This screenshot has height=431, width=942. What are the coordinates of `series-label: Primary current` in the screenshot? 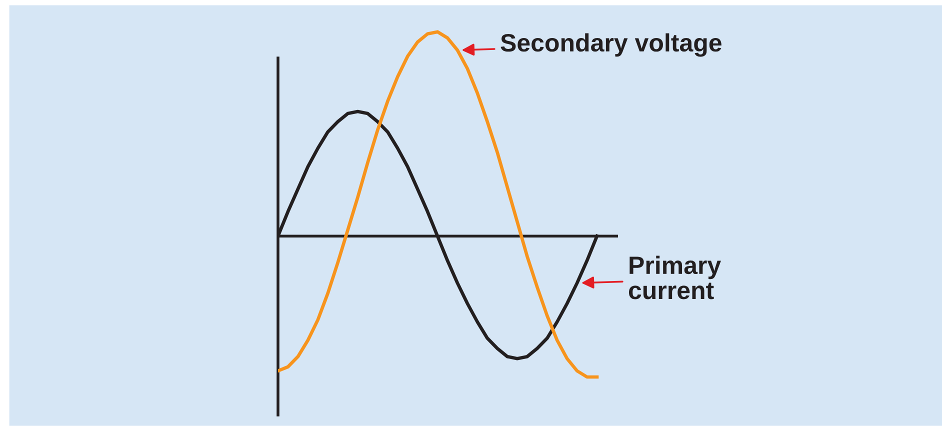 It's located at (674, 278).